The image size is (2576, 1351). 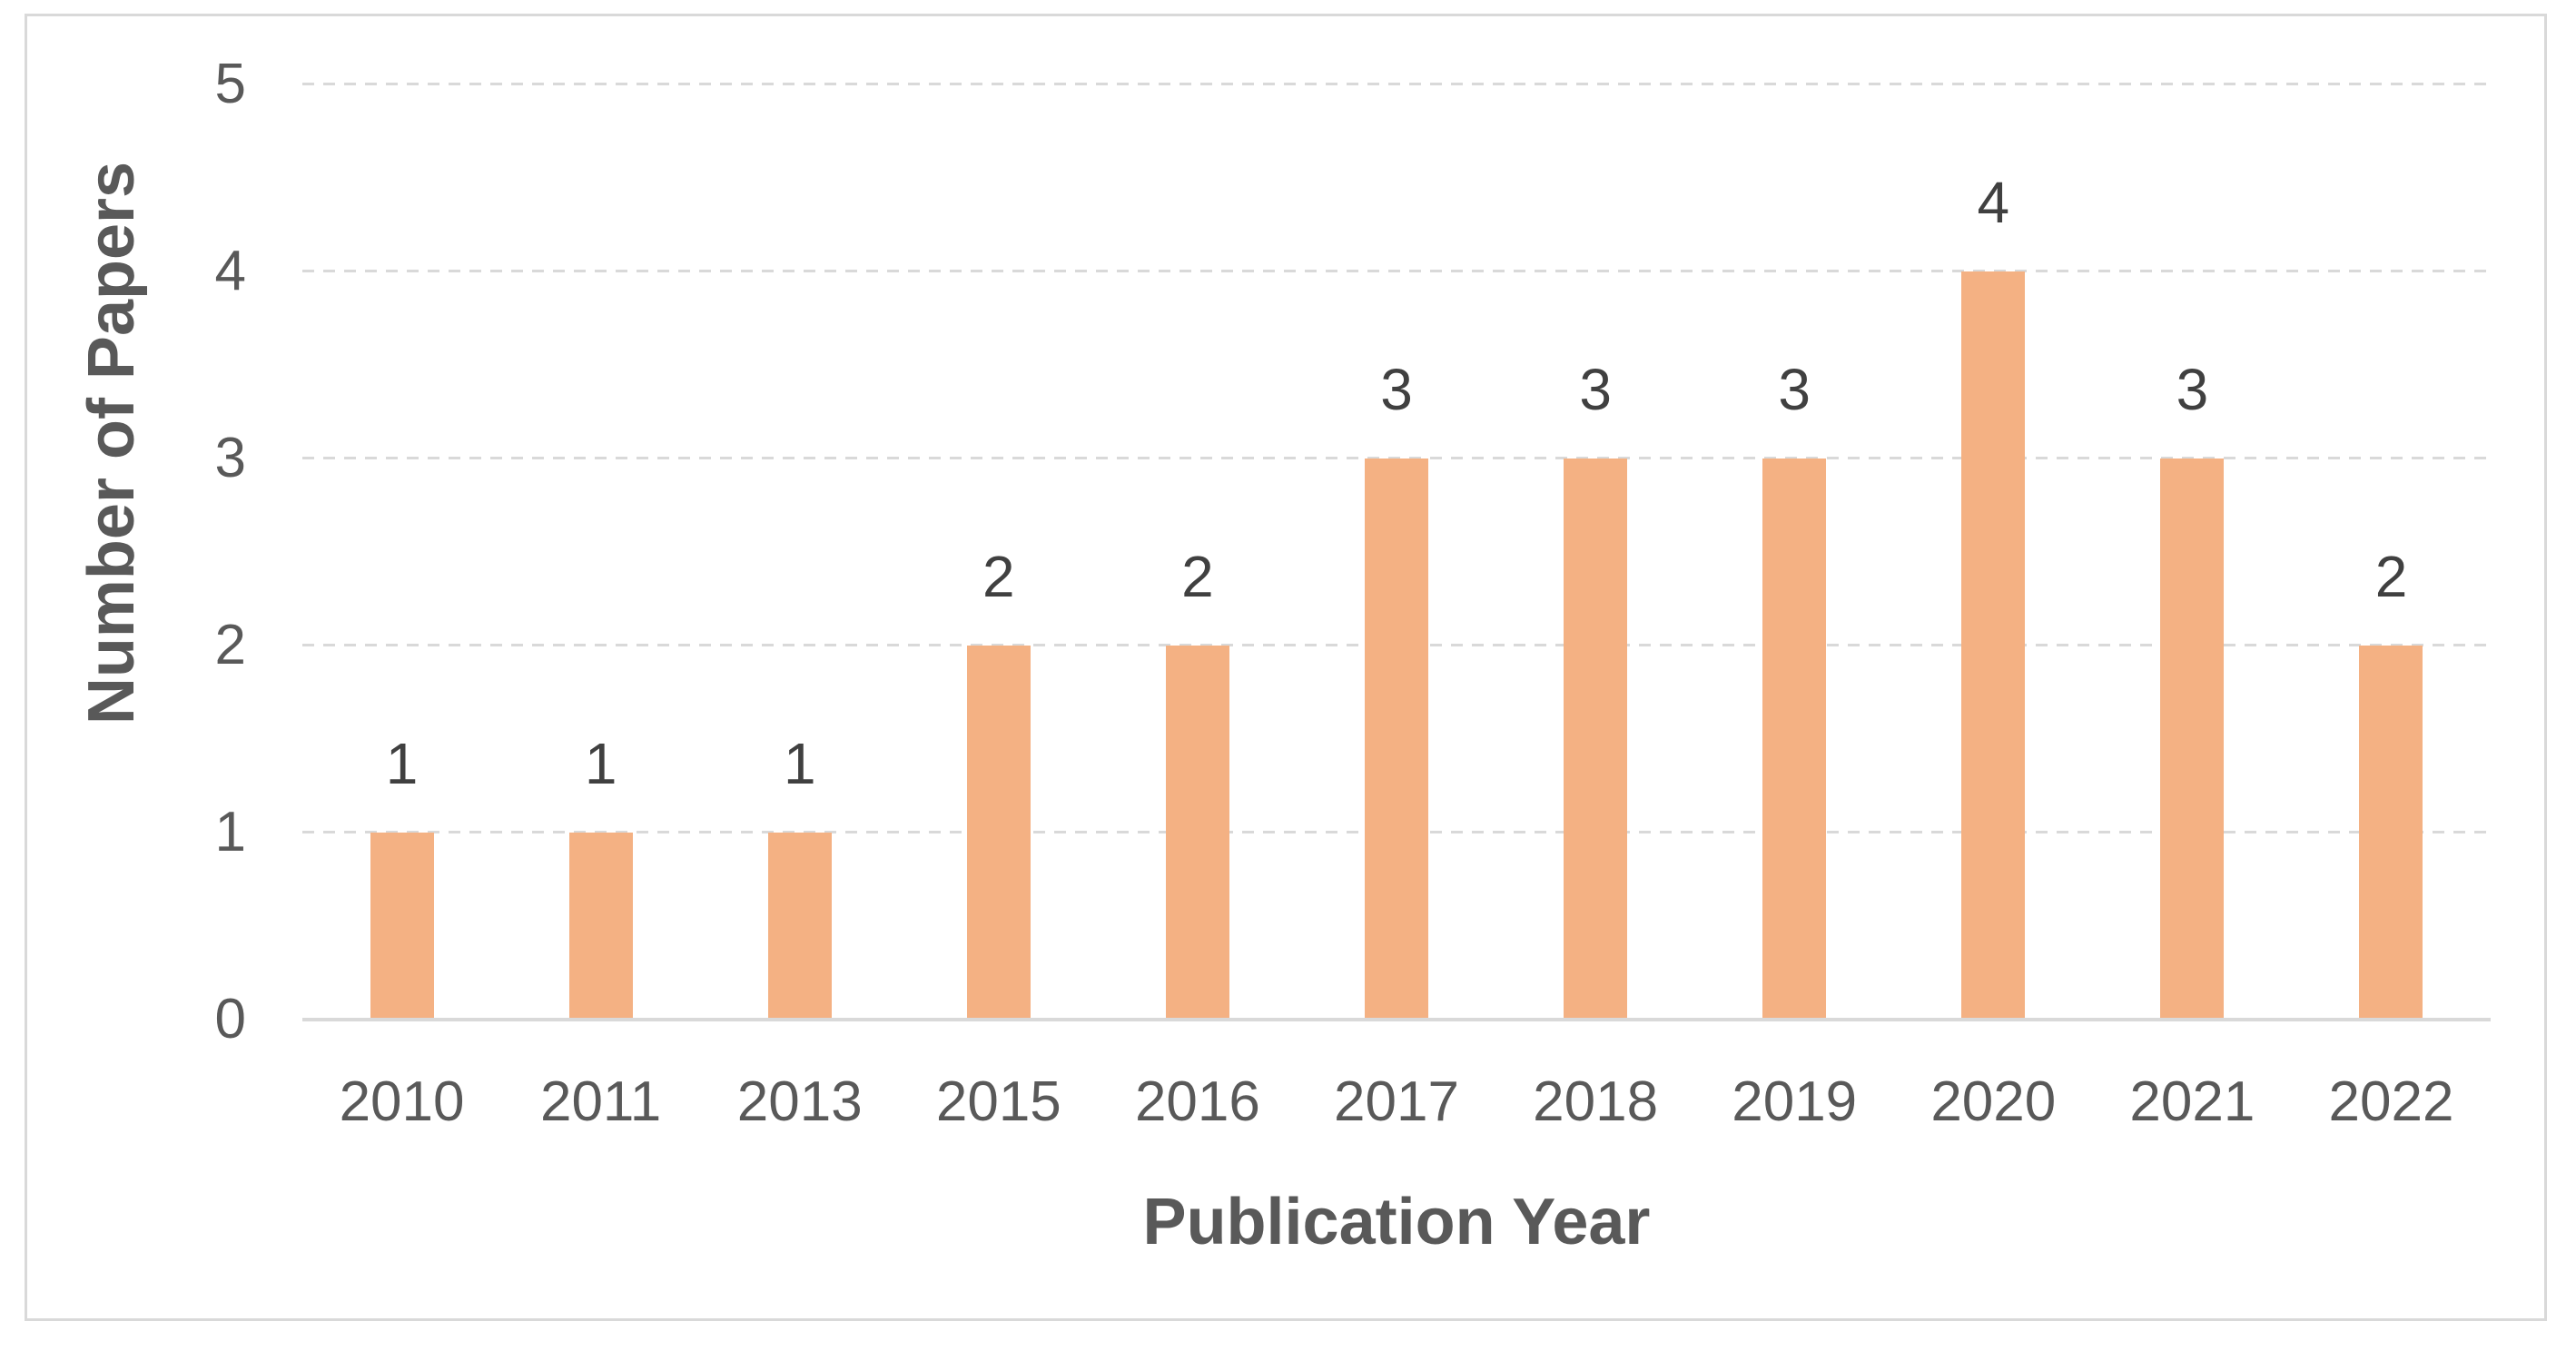 I want to click on bar-2017, so click(x=1397, y=739).